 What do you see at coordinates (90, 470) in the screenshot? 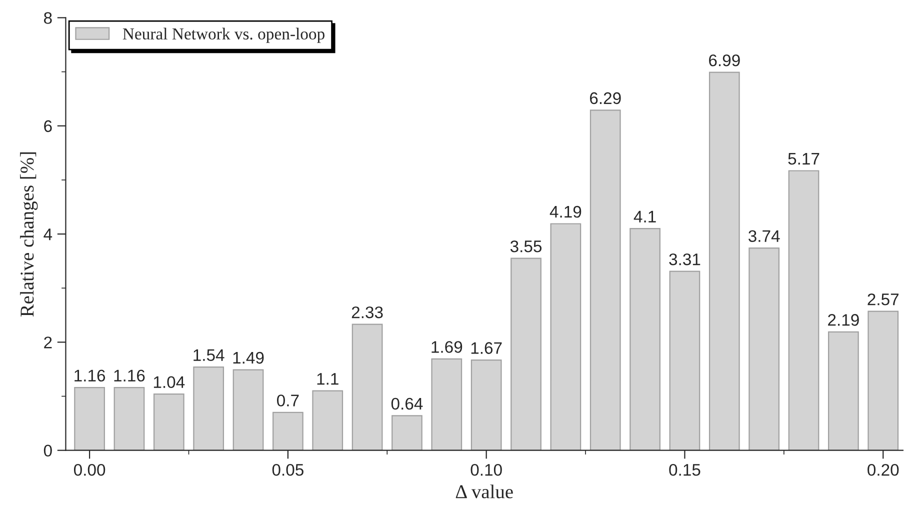
I see `x-tick-label: 0.00` at bounding box center [90, 470].